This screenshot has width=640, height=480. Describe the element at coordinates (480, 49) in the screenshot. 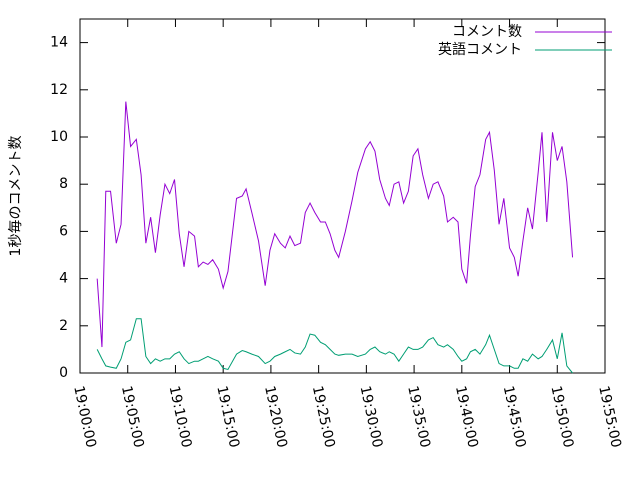

I see `legend-label: 英語コメント` at that location.